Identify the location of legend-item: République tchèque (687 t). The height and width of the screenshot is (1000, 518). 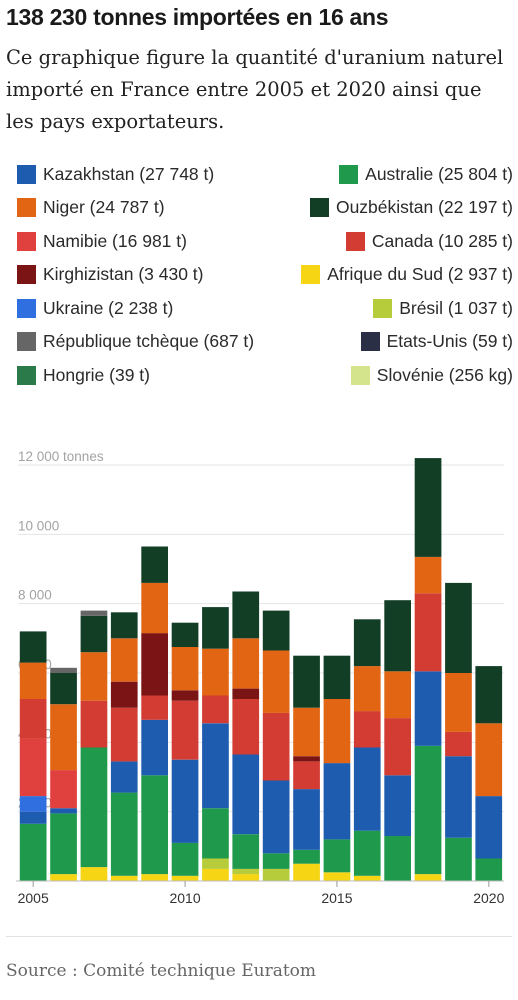
(135, 342).